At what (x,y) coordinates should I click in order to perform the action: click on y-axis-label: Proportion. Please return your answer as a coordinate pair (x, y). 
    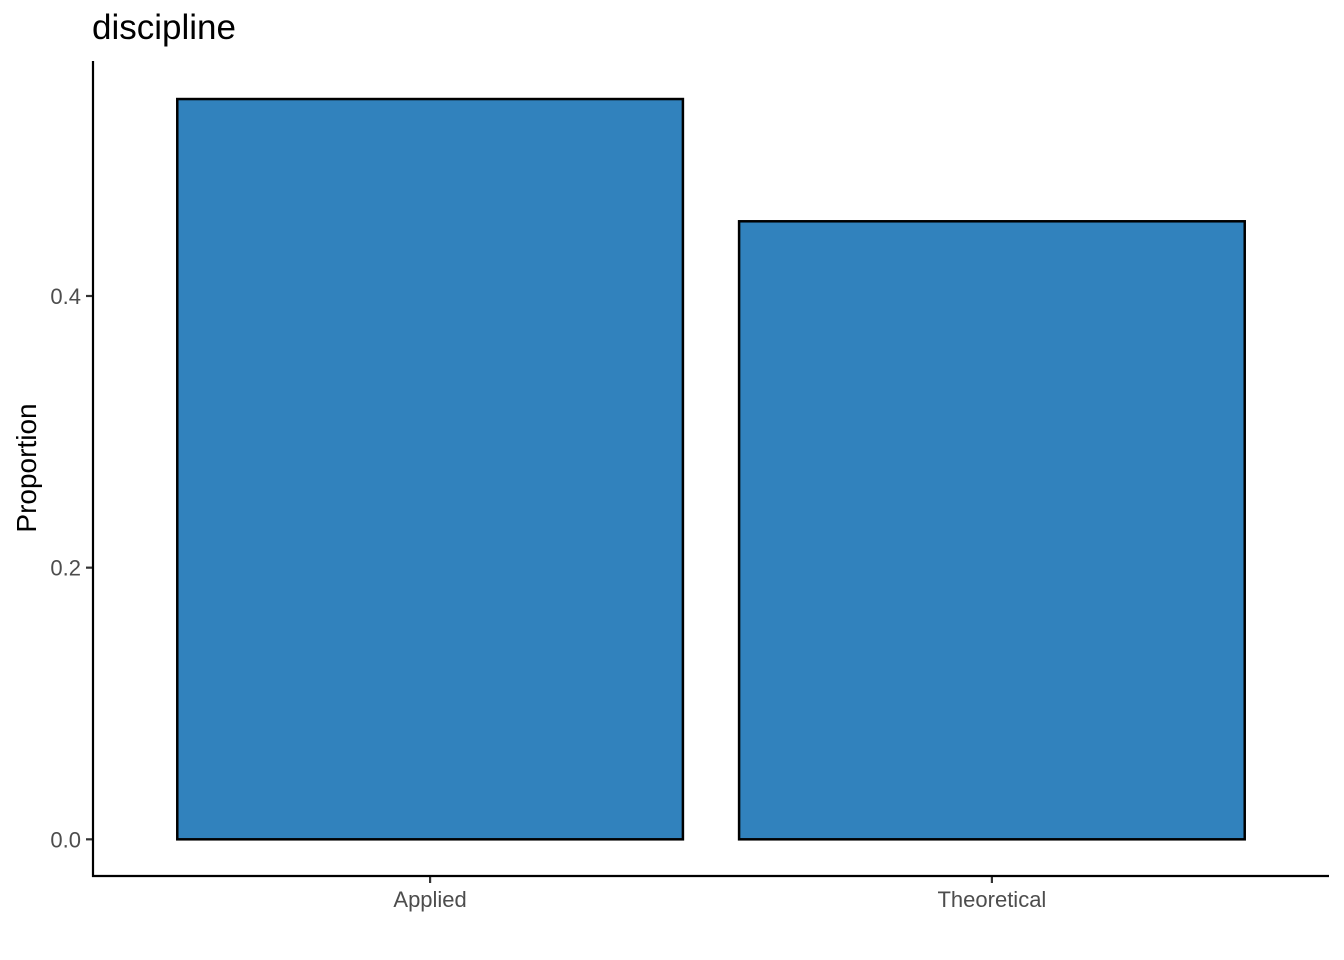
    Looking at the image, I should click on (26, 467).